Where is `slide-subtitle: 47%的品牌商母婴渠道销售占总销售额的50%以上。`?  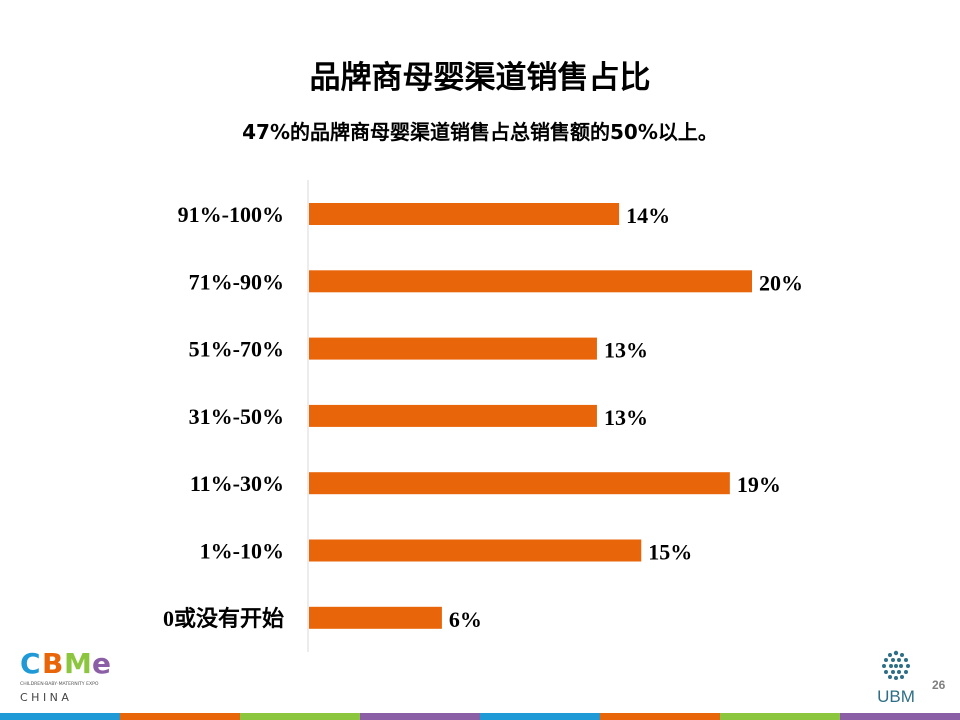 slide-subtitle: 47%的品牌商母婴渠道销售占总销售额的50%以上。 is located at coordinates (480, 132).